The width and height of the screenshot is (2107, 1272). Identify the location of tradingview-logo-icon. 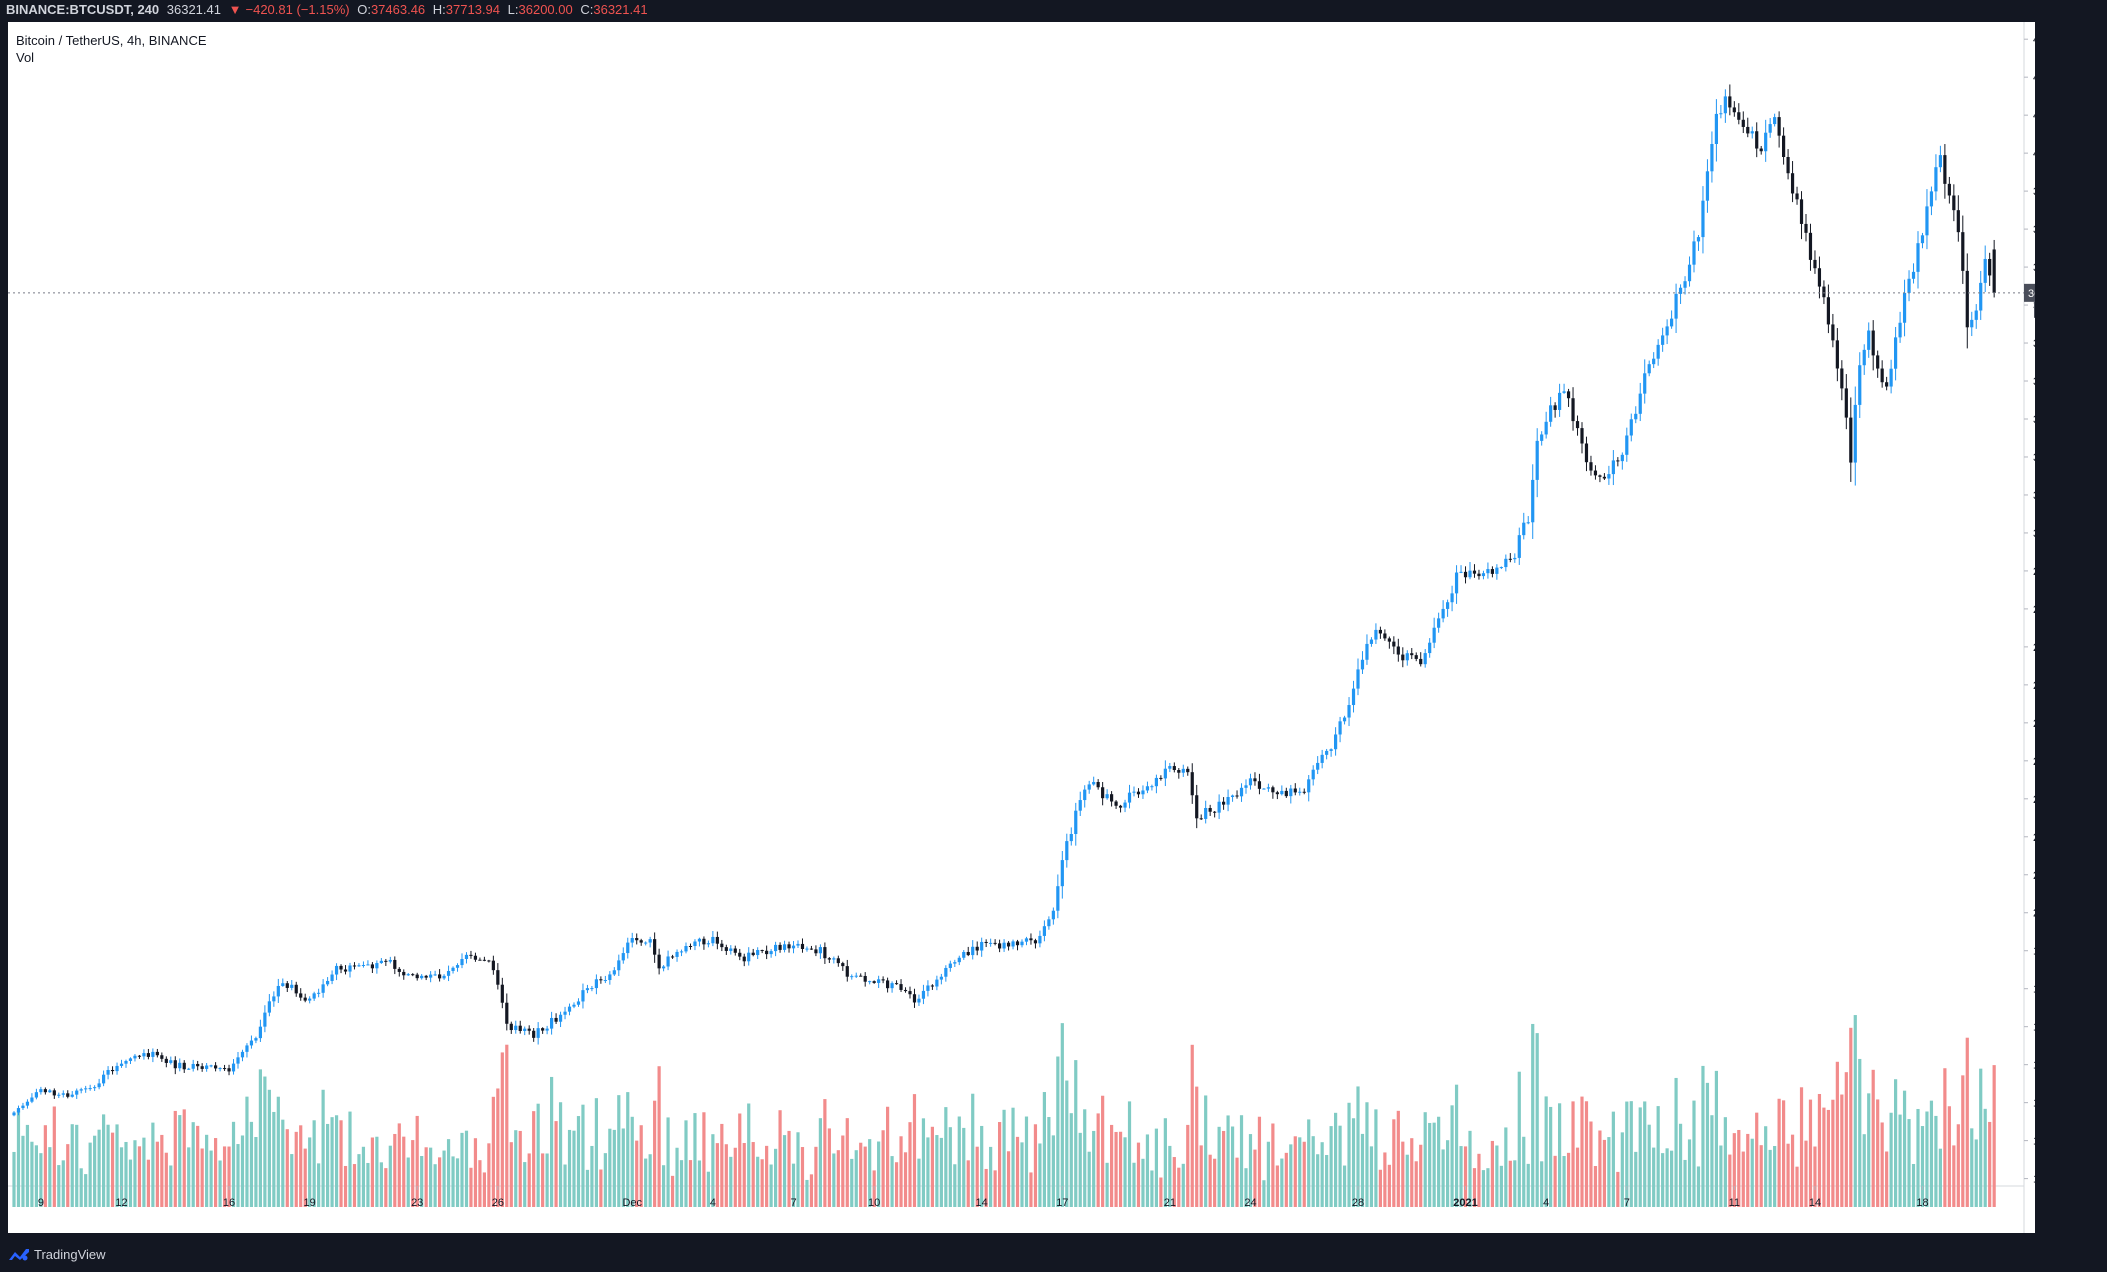
(19, 1254).